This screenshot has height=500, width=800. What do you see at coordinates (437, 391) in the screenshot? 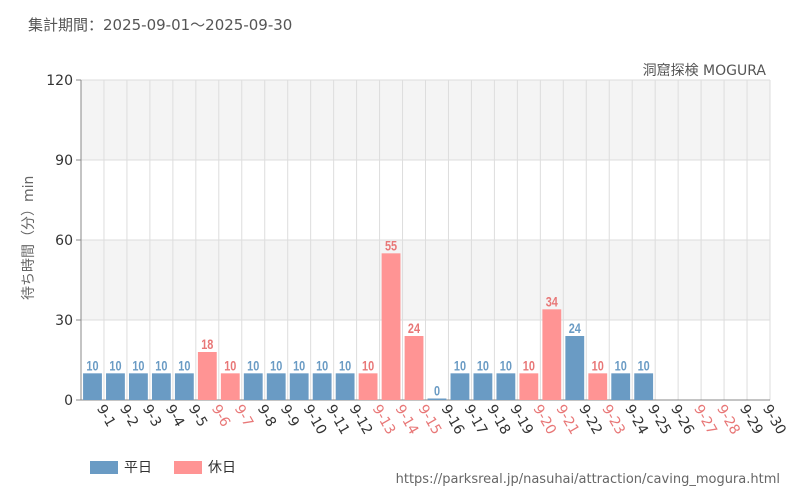
I see `data-label-9-16: 0` at bounding box center [437, 391].